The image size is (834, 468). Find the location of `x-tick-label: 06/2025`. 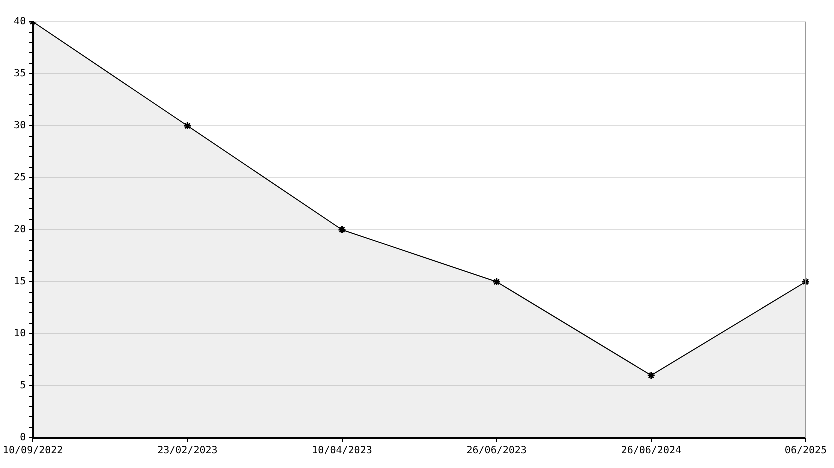

x-tick-label: 06/2025 is located at coordinates (806, 451).